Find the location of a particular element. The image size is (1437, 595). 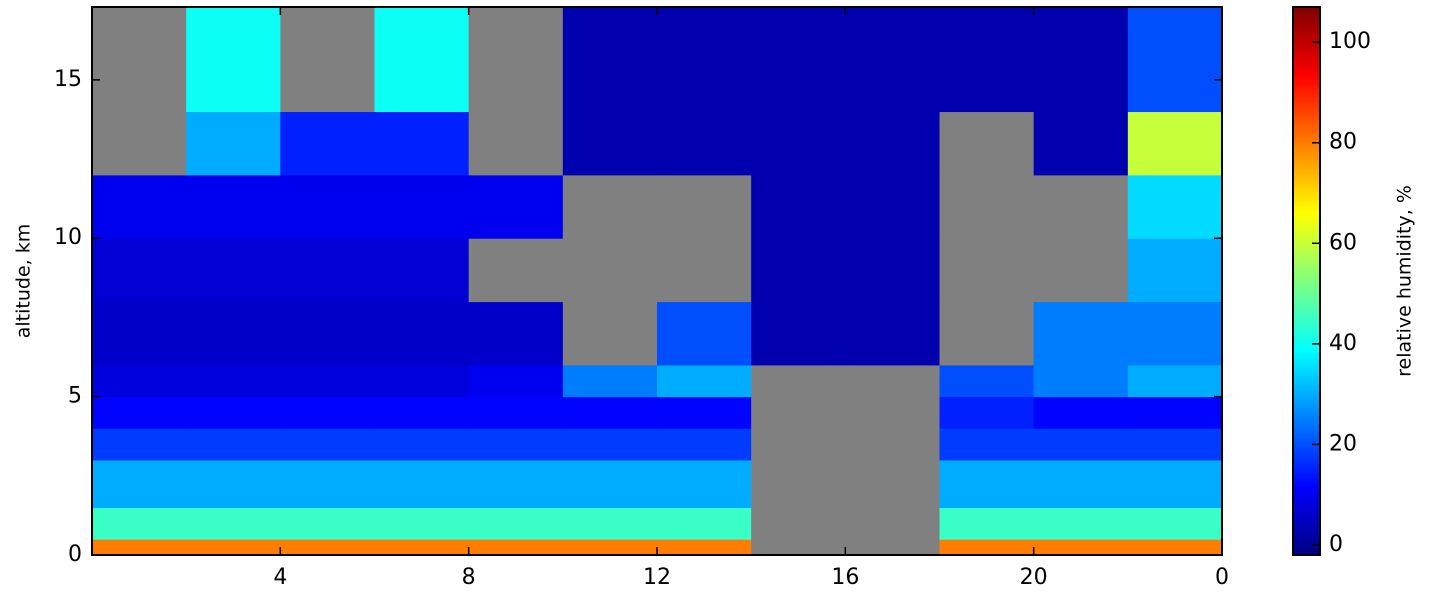

x-tick-label: 20 is located at coordinates (1034, 577).